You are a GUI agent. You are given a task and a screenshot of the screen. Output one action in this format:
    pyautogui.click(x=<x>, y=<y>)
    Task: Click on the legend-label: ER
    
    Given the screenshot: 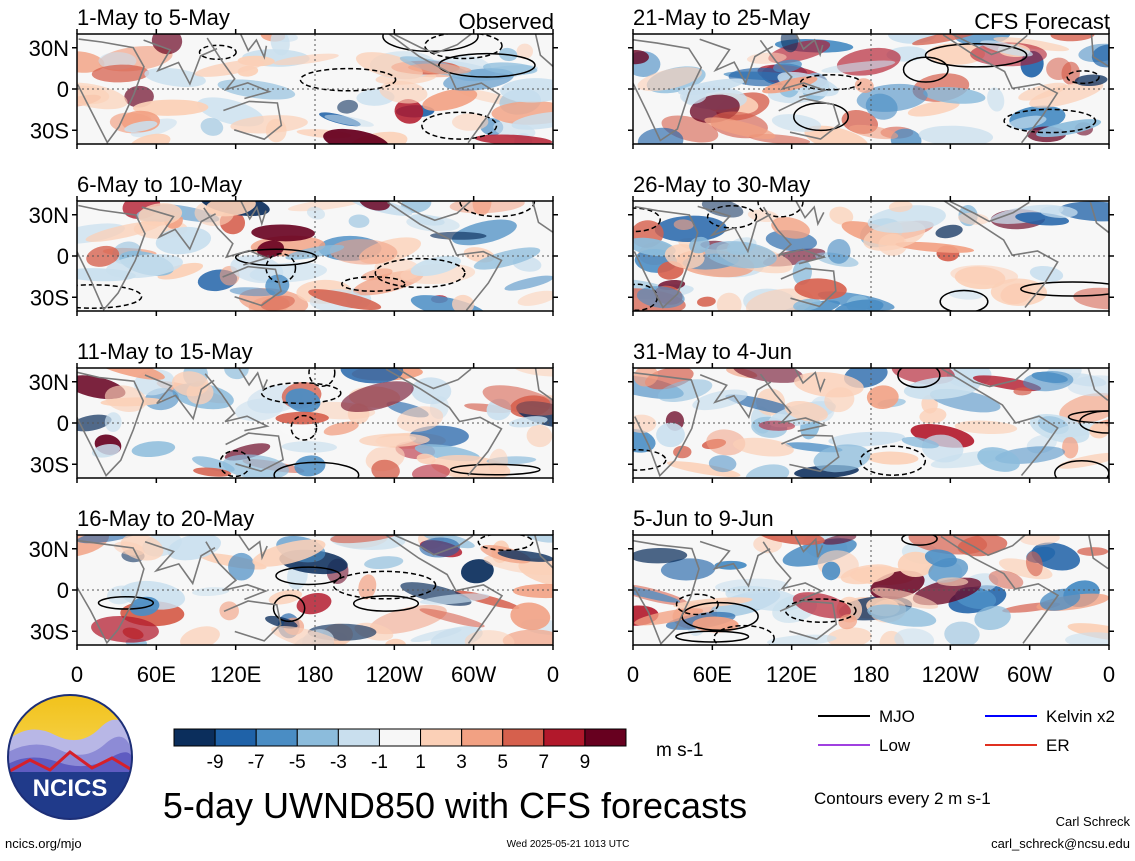 What is the action you would take?
    pyautogui.click(x=1058, y=745)
    